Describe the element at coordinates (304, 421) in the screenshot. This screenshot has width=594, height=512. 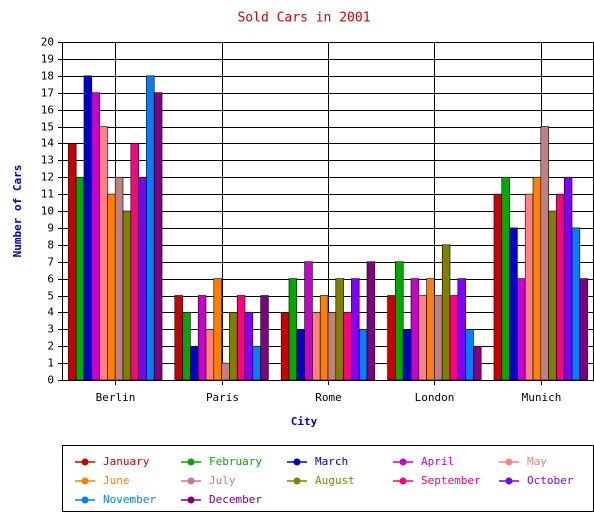
I see `x-axis-label: City` at that location.